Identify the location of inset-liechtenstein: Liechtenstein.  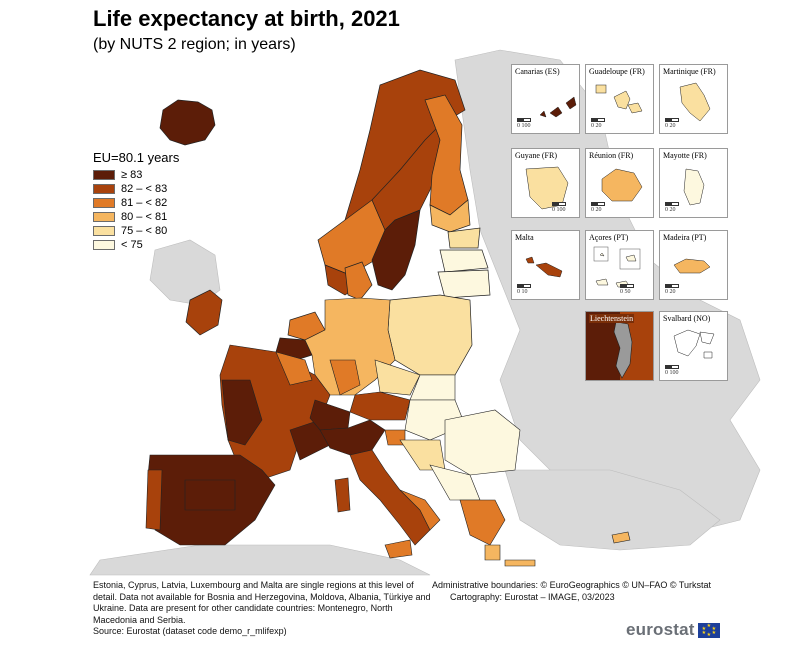
(619, 346).